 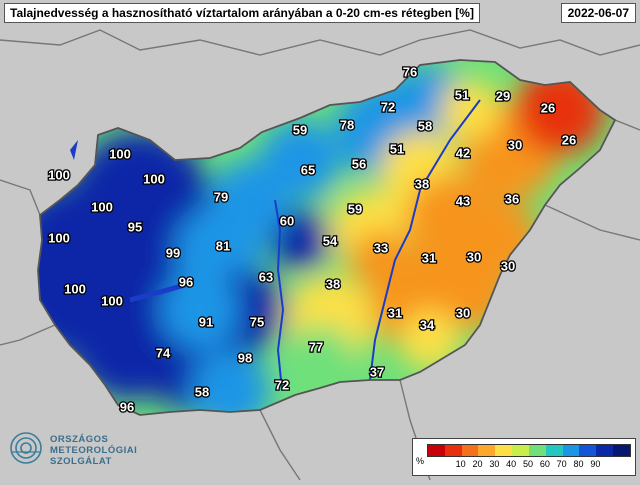 What do you see at coordinates (245, 357) in the screenshot?
I see `moisture-value-label: 98` at bounding box center [245, 357].